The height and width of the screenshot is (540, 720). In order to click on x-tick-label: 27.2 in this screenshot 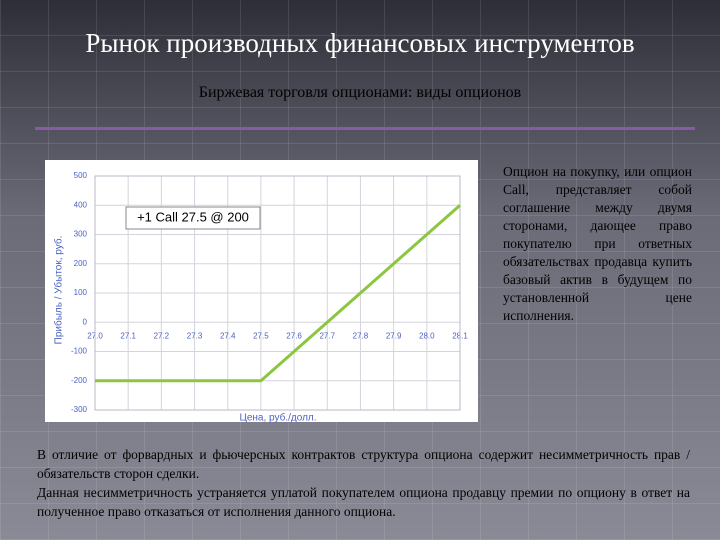, I will do `click(162, 335)`.